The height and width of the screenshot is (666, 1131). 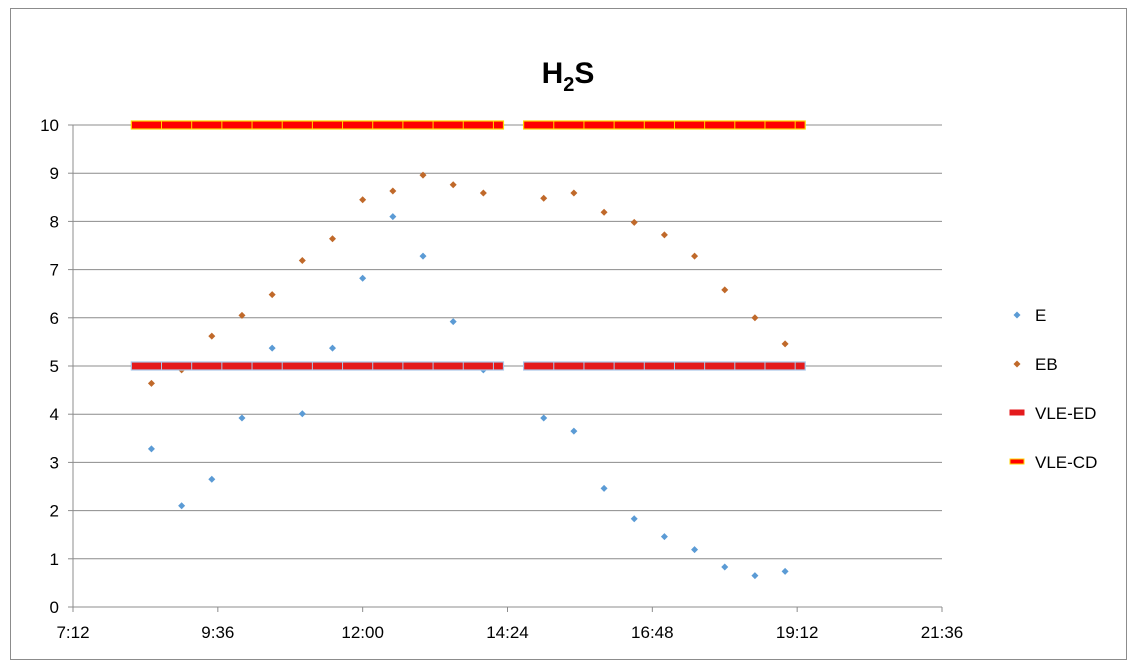 What do you see at coordinates (54, 366) in the screenshot?
I see `y-tick-label: 5` at bounding box center [54, 366].